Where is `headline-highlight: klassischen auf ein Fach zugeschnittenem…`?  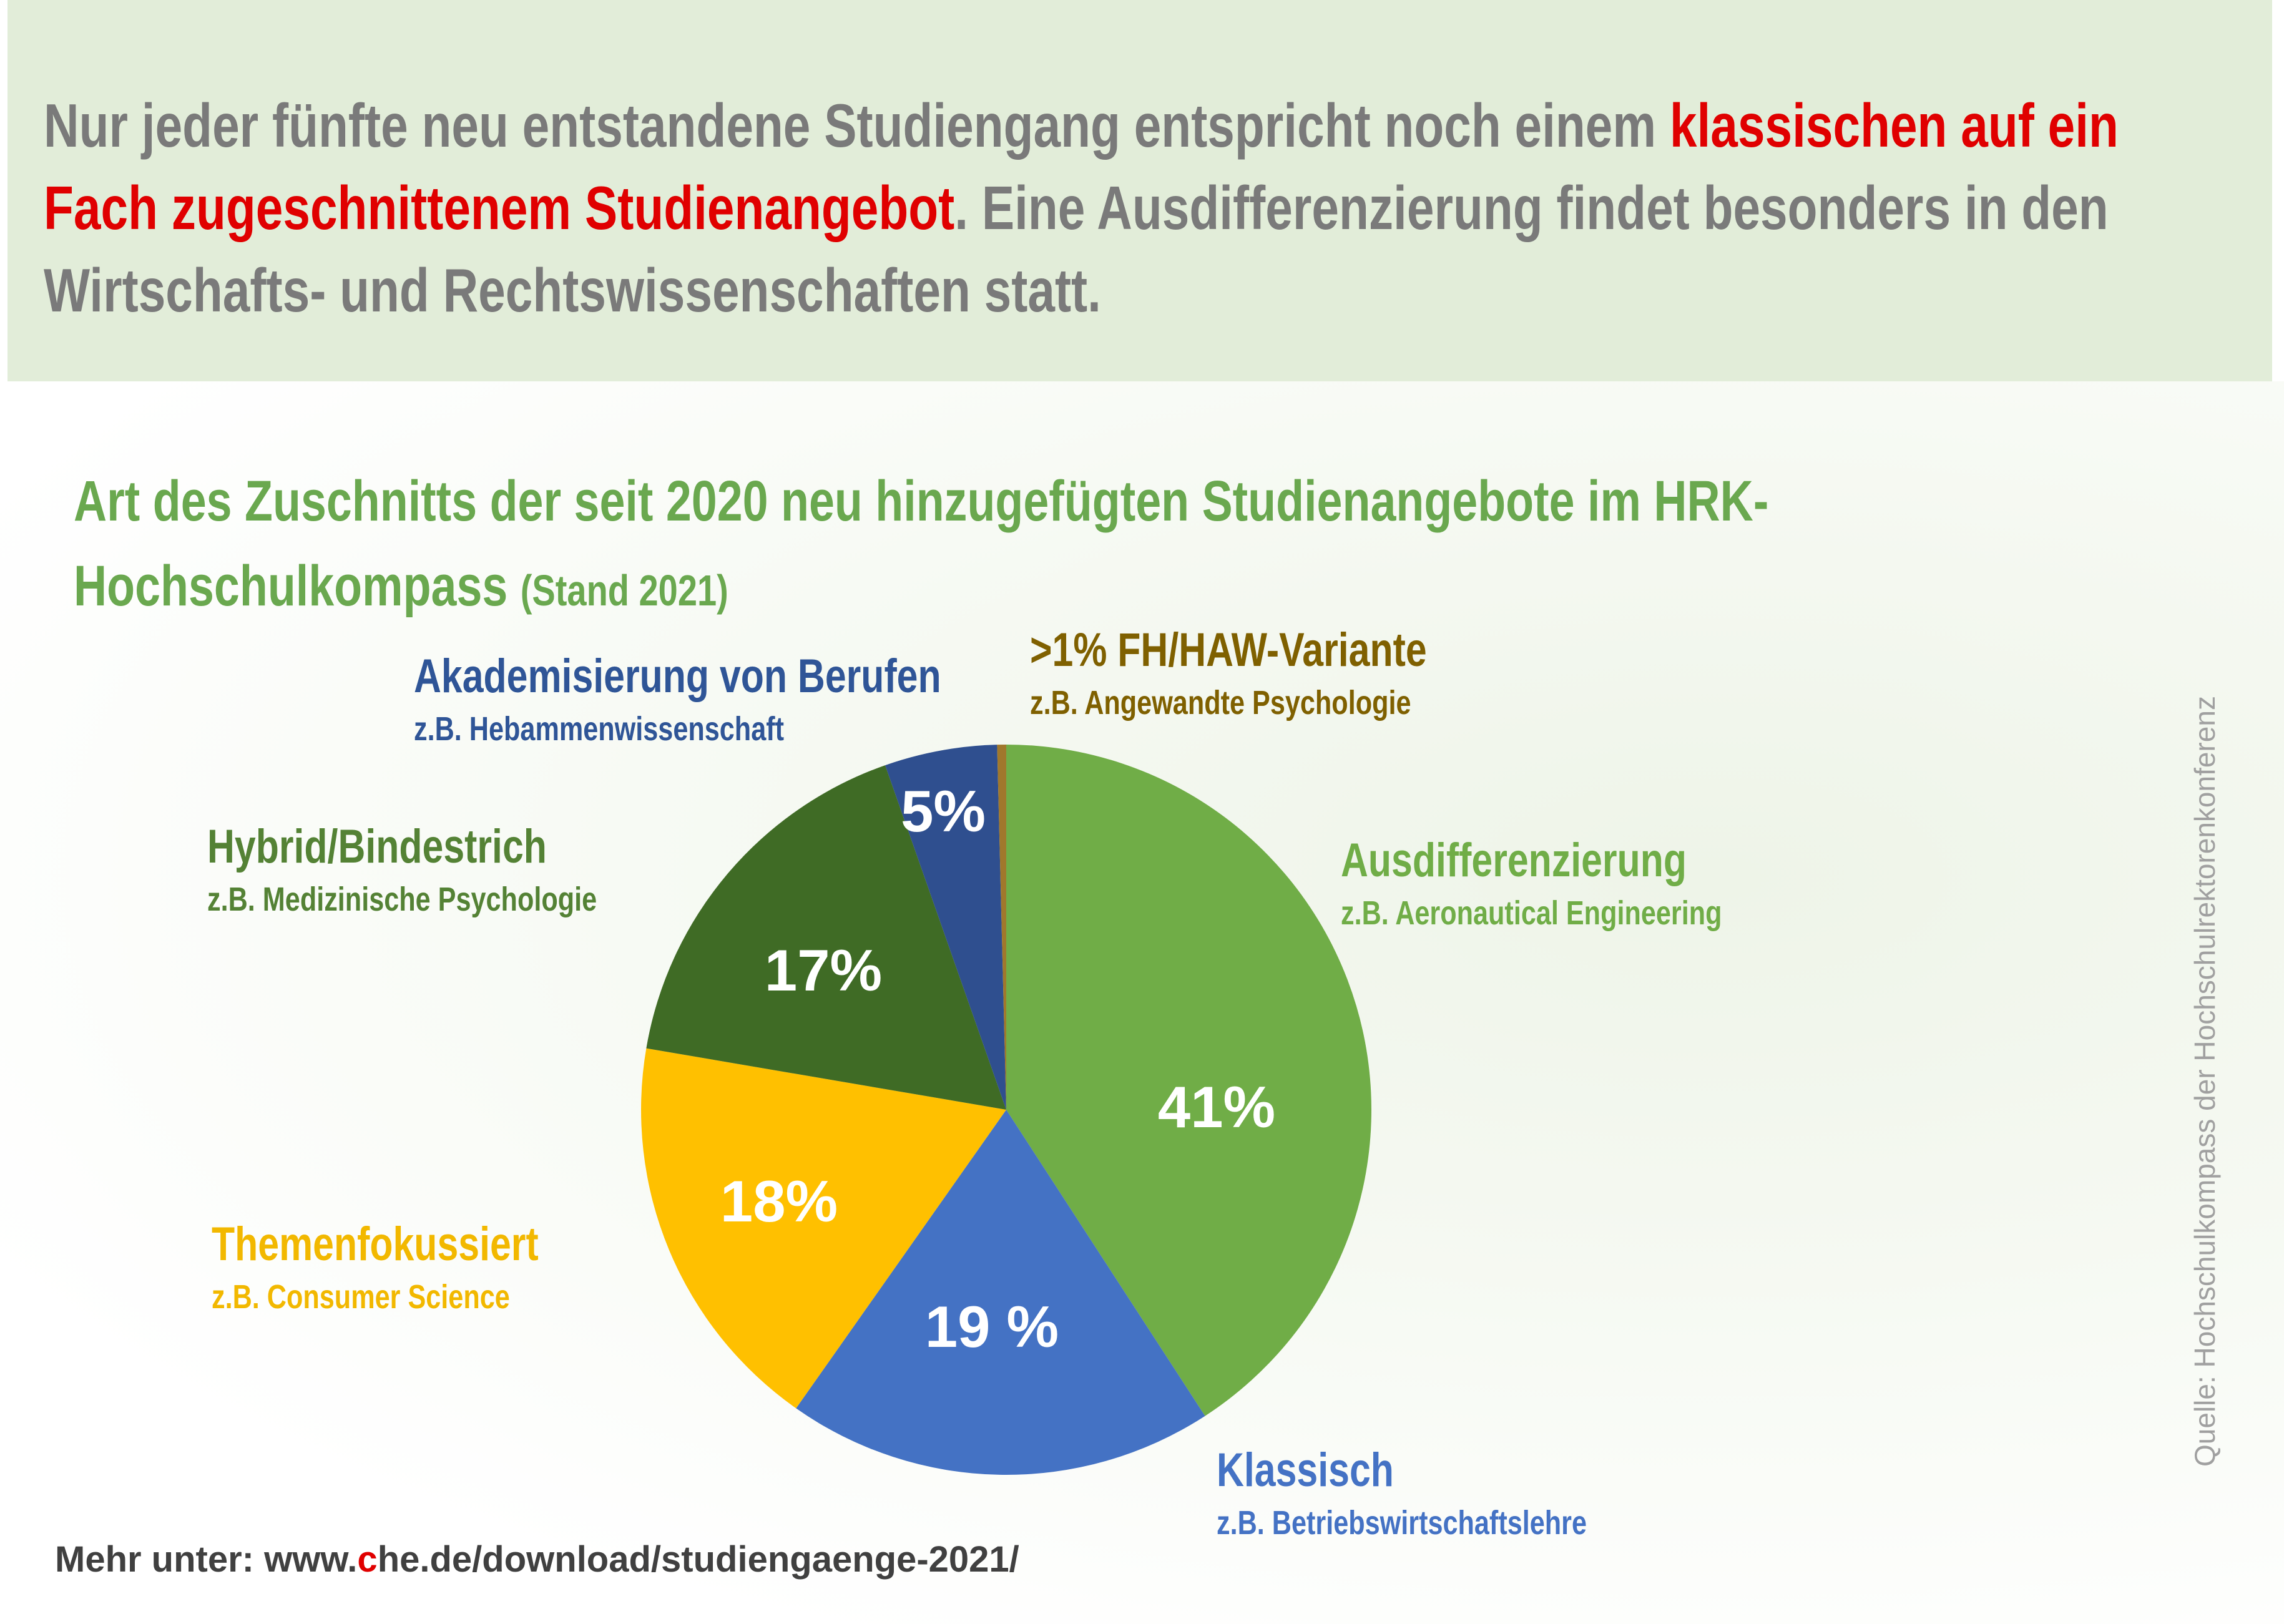 headline-highlight: klassischen auf ein Fach zugeschnittenem… is located at coordinates (1081, 167).